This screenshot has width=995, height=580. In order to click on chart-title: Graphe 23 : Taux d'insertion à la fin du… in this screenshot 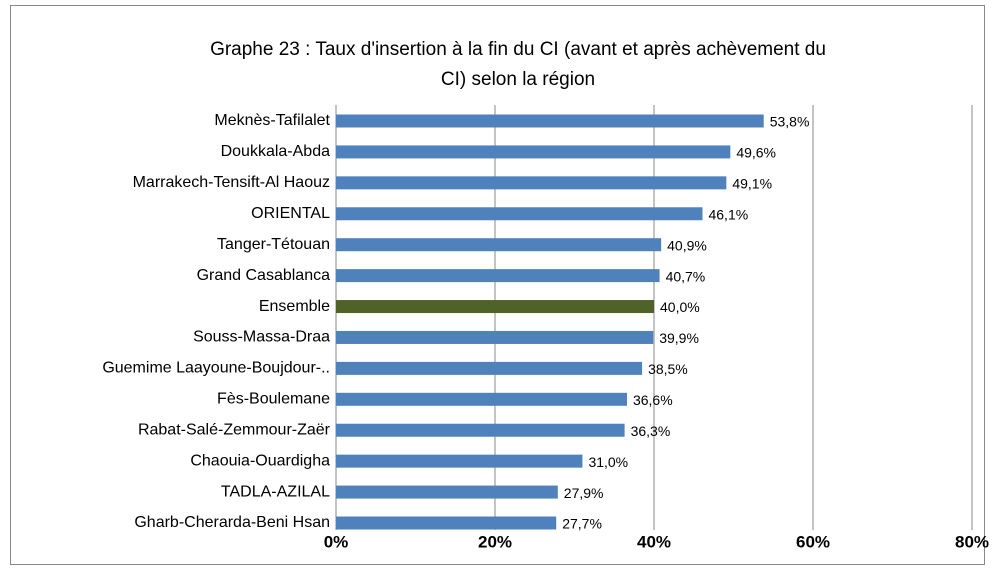, I will do `click(518, 49)`.